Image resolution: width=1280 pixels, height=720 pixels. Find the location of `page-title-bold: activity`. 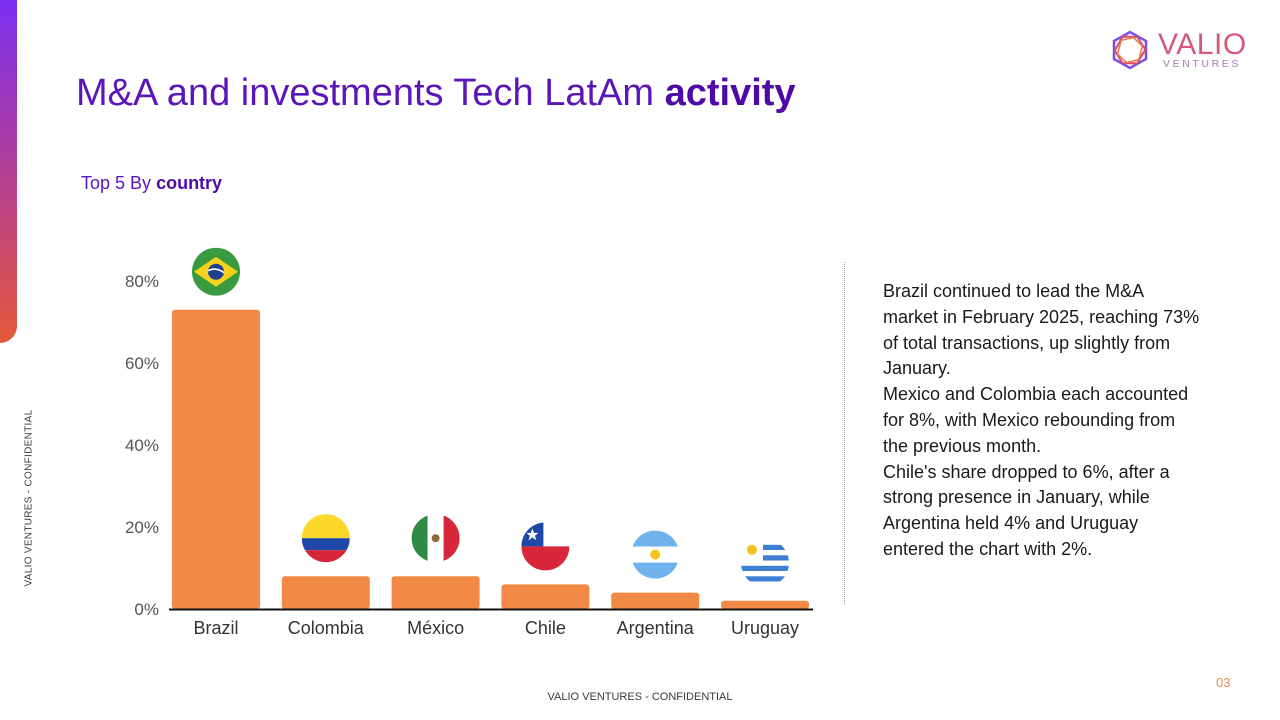

page-title-bold: activity is located at coordinates (730, 93).